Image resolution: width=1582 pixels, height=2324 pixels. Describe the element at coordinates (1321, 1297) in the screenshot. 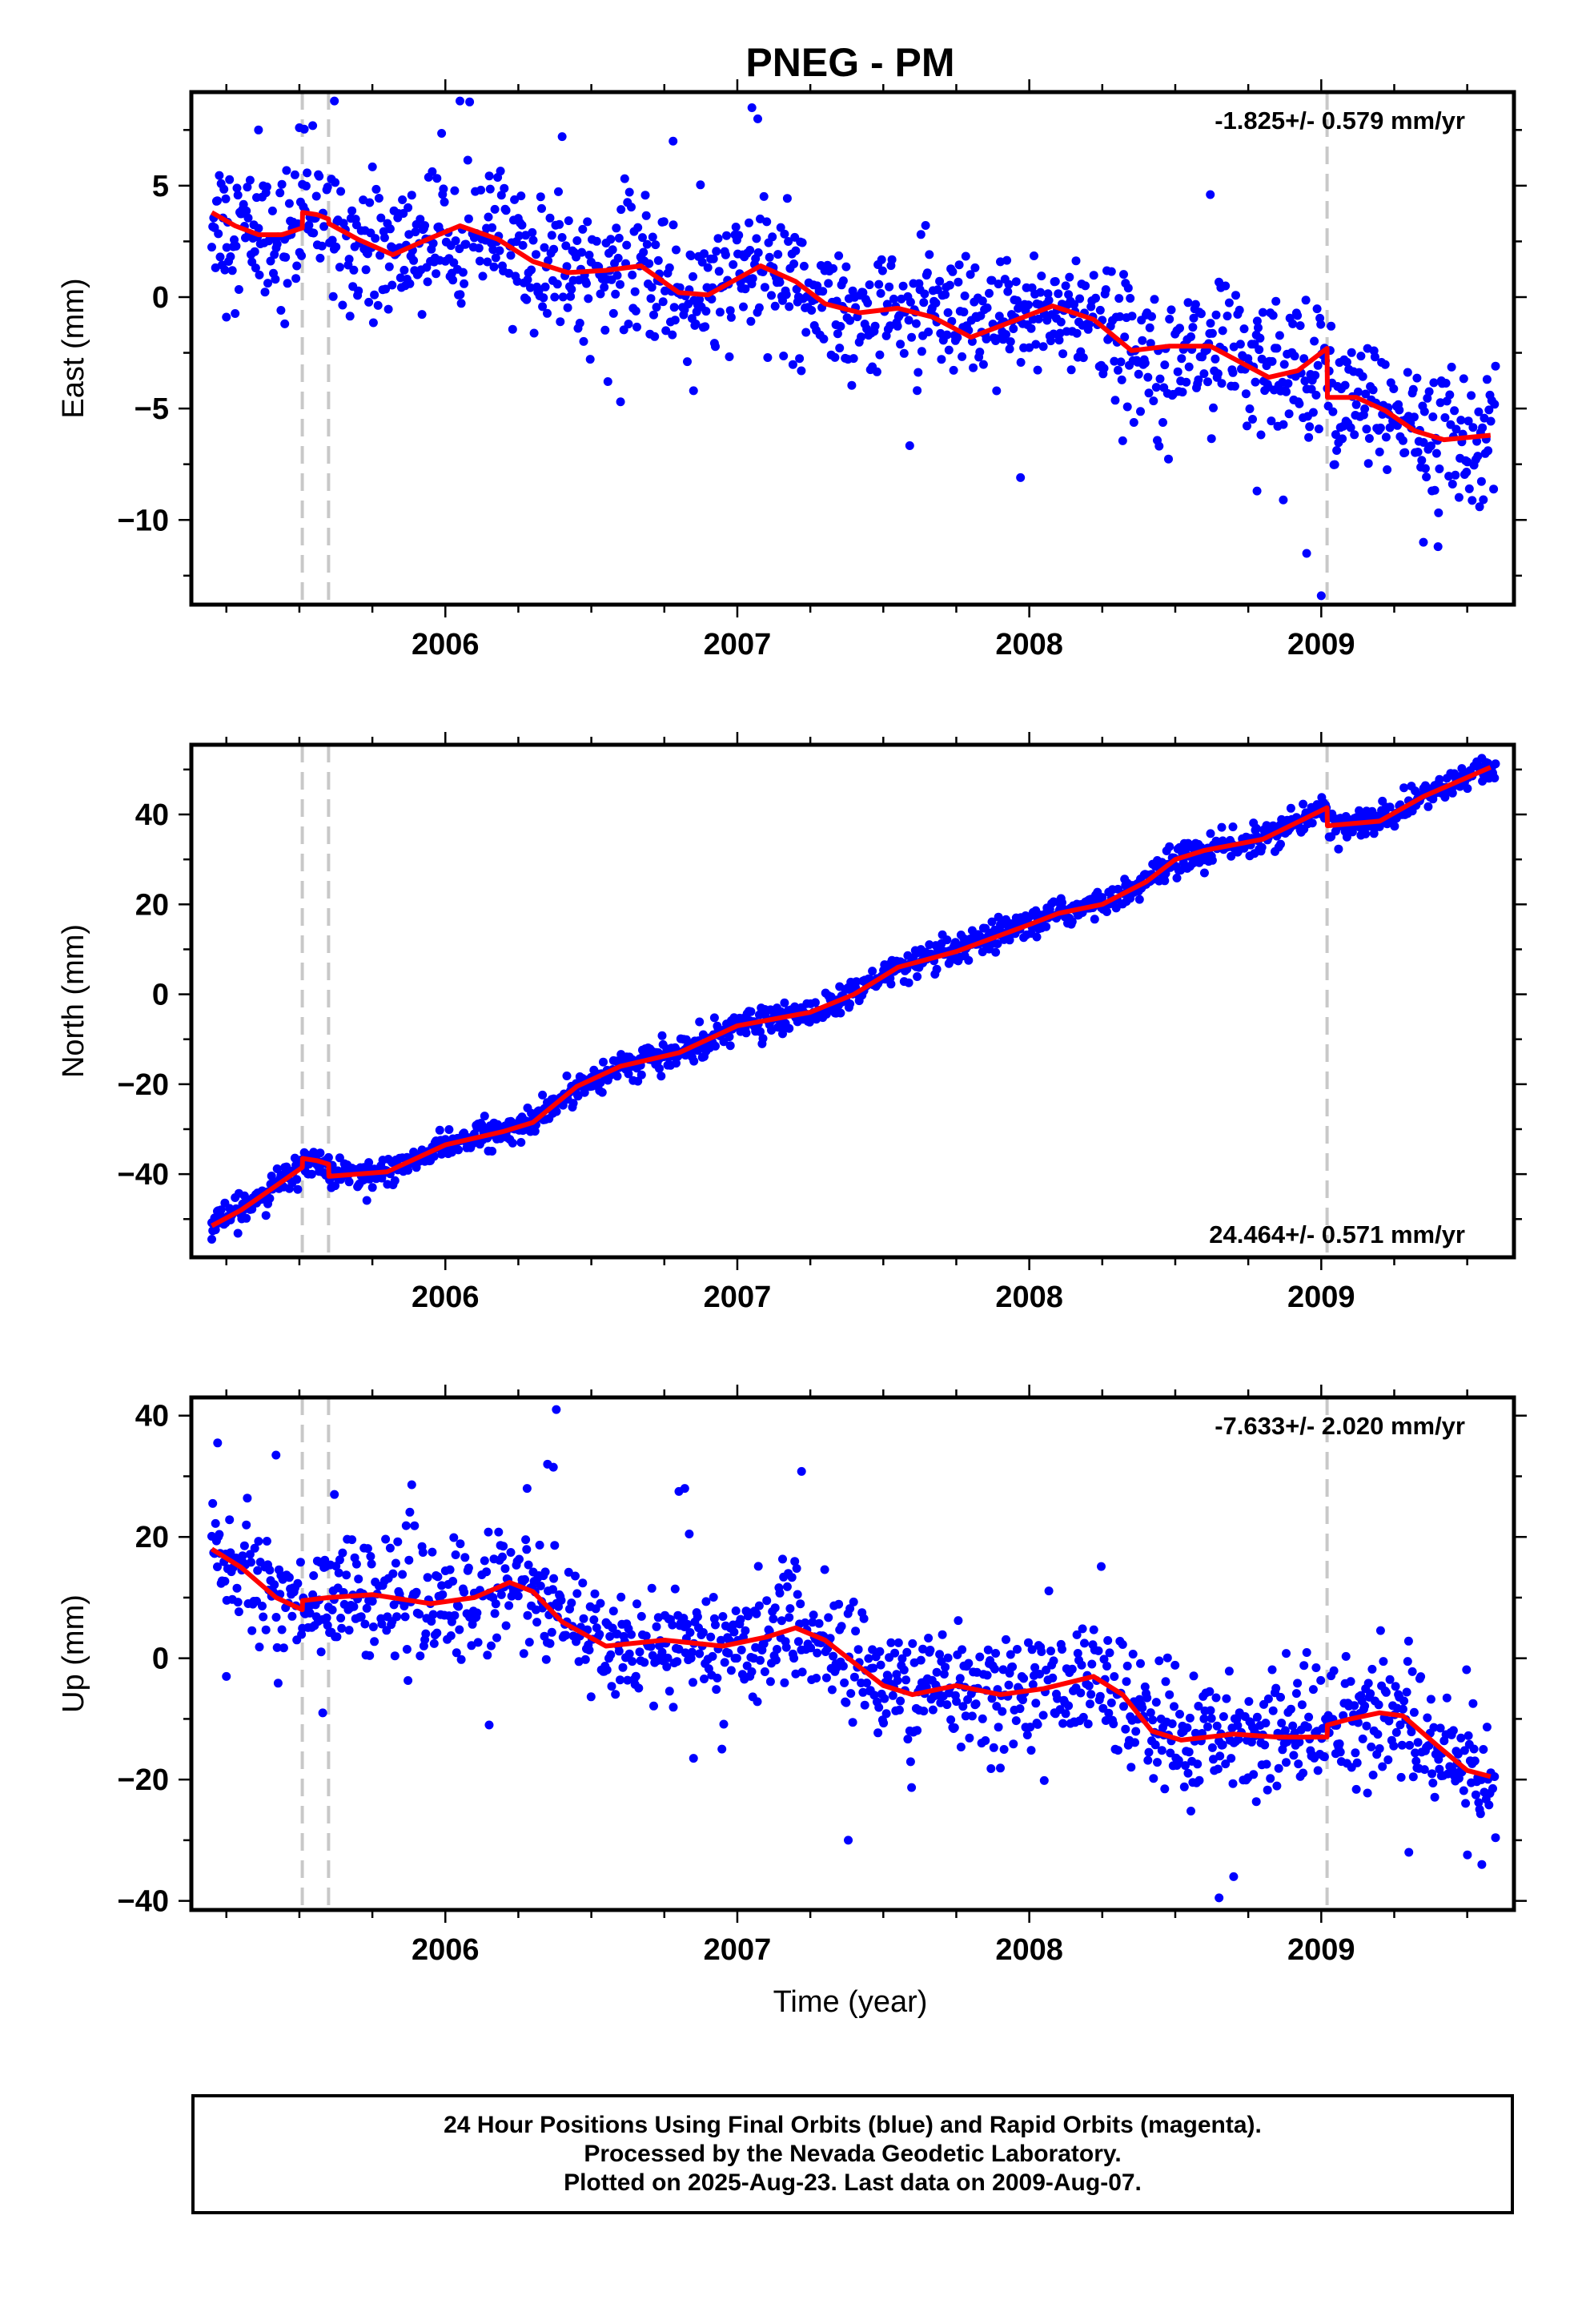

I see `x-tick-label: 2009` at that location.